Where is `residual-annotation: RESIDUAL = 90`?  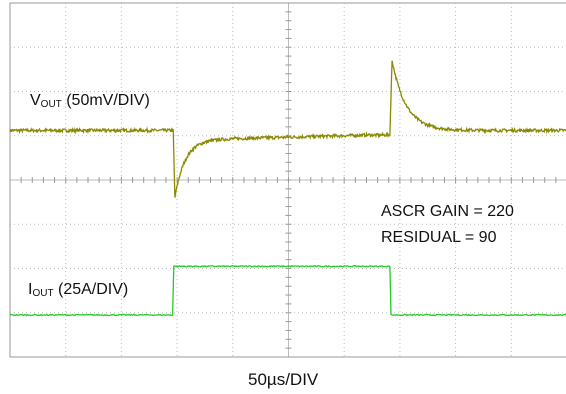
residual-annotation: RESIDUAL = 90 is located at coordinates (439, 237).